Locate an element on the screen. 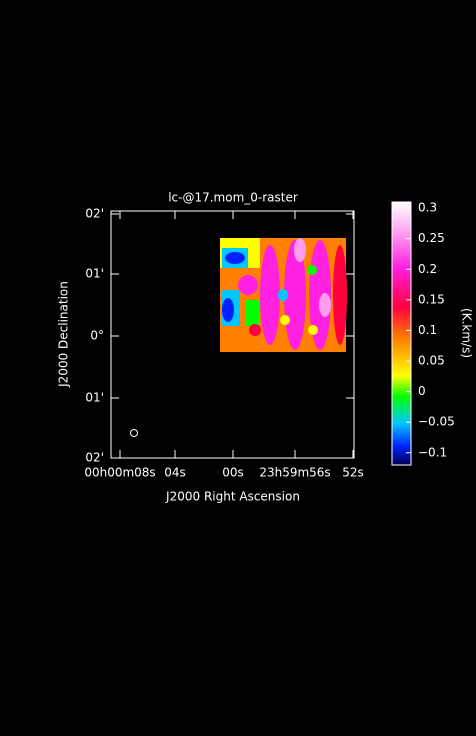 The width and height of the screenshot is (476, 736). raster-image is located at coordinates (283, 295).